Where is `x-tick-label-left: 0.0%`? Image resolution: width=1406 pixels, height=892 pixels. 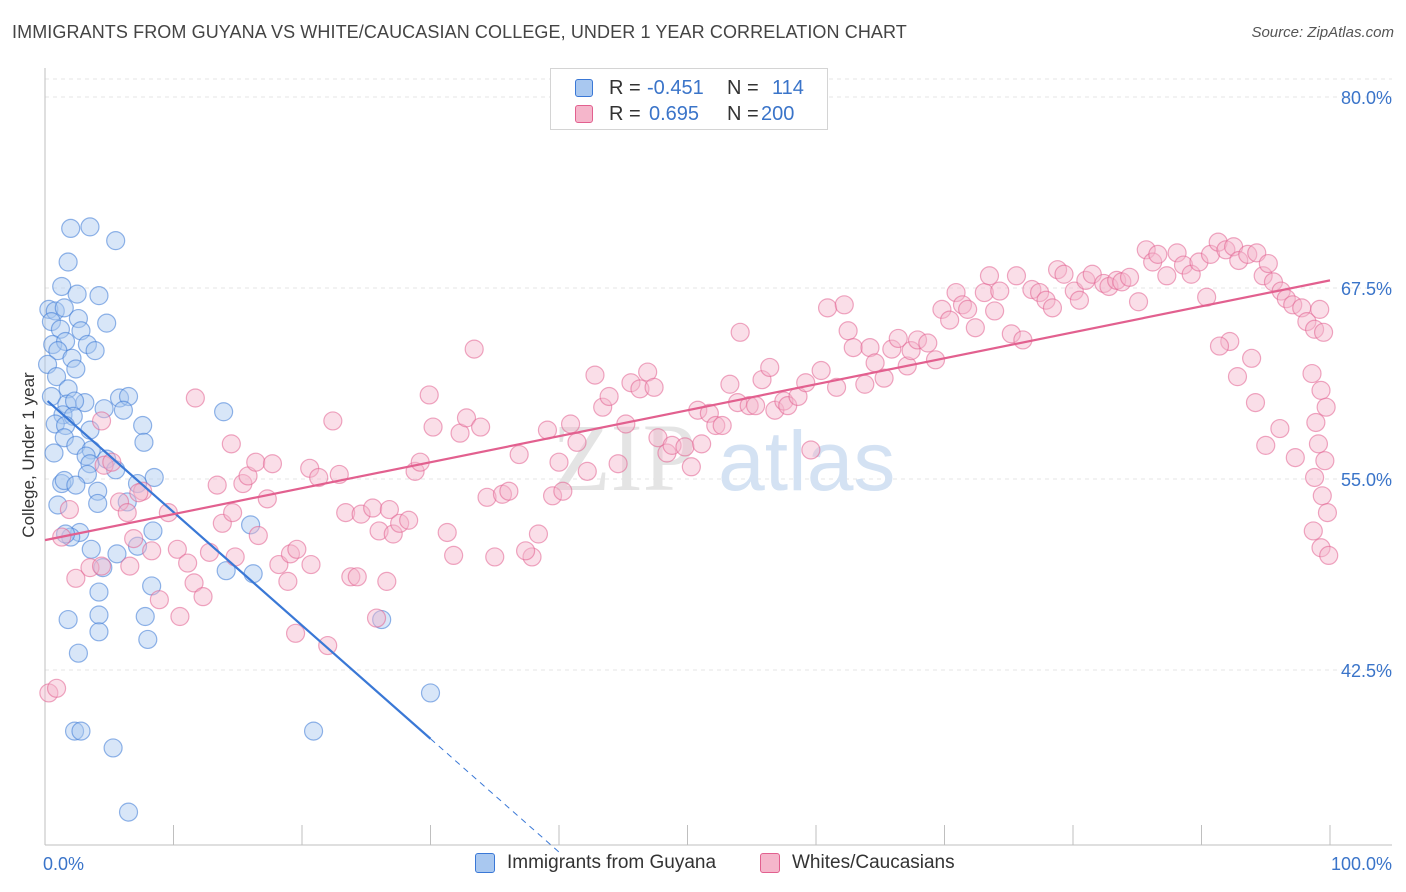 x-tick-label-left: 0.0% is located at coordinates (63, 864).